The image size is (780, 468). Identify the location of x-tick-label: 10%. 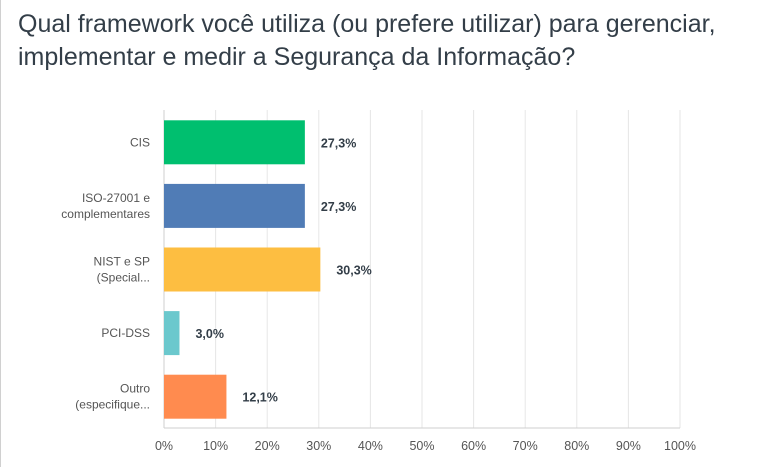
(215, 446).